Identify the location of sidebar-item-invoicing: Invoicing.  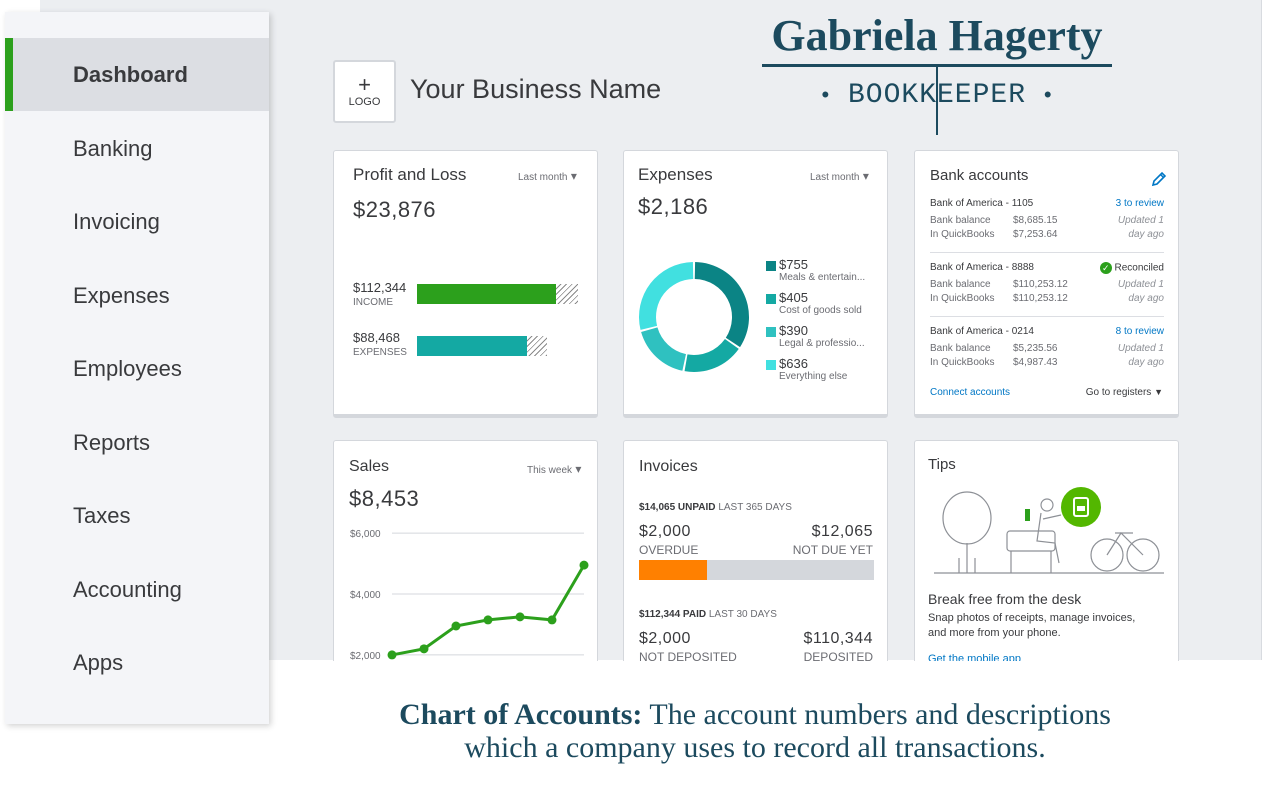
(137, 221).